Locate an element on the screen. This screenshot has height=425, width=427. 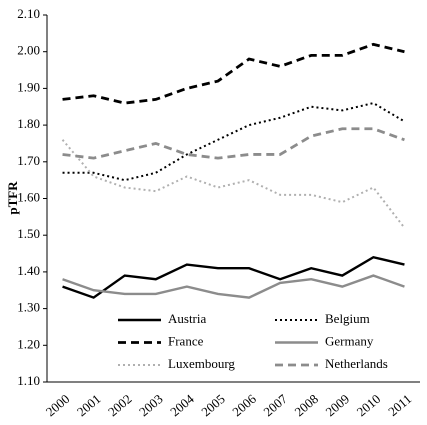
y-tick-label: 2.10 is located at coordinates (28, 13).